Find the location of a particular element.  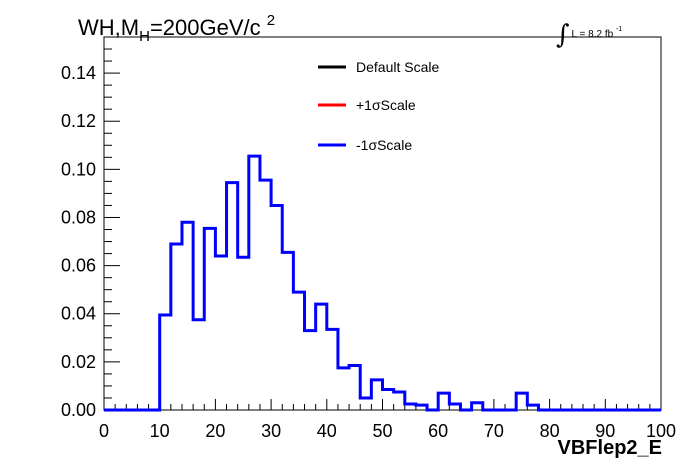

y-tick-label: 0.02 is located at coordinates (78, 362).